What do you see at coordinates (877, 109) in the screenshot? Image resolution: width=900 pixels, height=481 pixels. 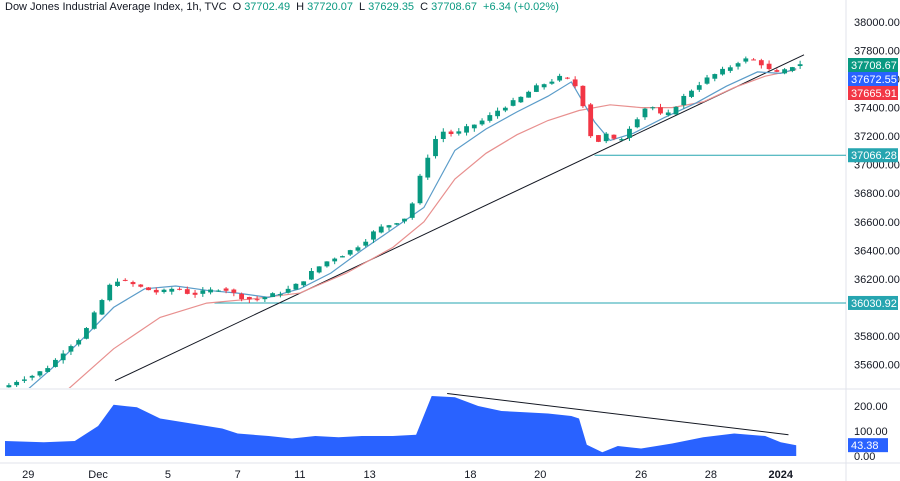 I see `price-tick-label: 37400.00` at bounding box center [877, 109].